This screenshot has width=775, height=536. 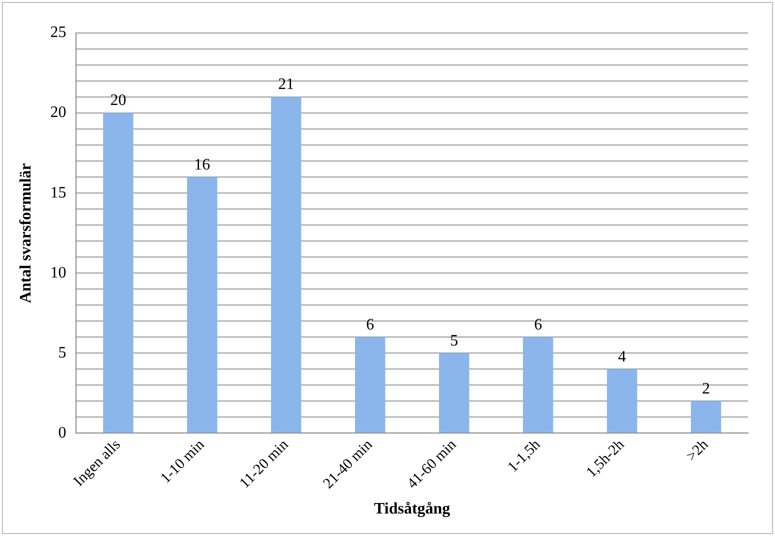 What do you see at coordinates (58, 273) in the screenshot?
I see `y-tick-label: 10` at bounding box center [58, 273].